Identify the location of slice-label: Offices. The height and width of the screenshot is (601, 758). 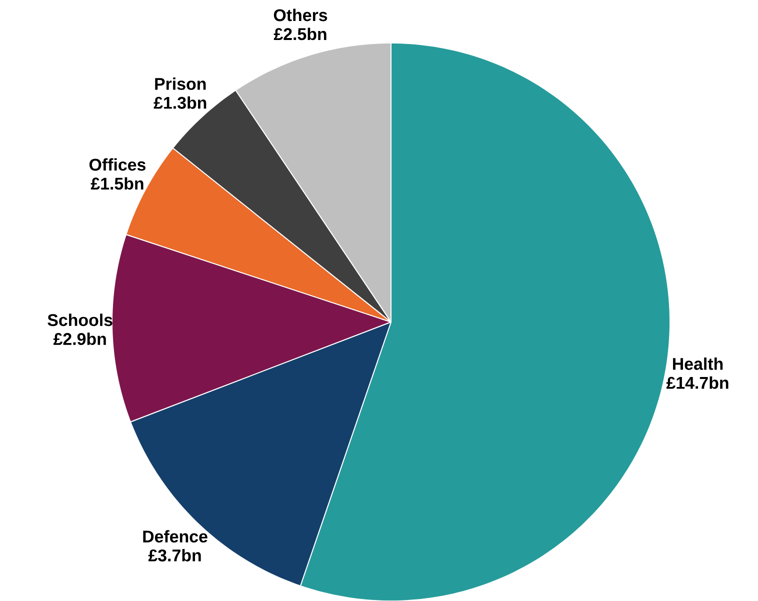
(117, 164).